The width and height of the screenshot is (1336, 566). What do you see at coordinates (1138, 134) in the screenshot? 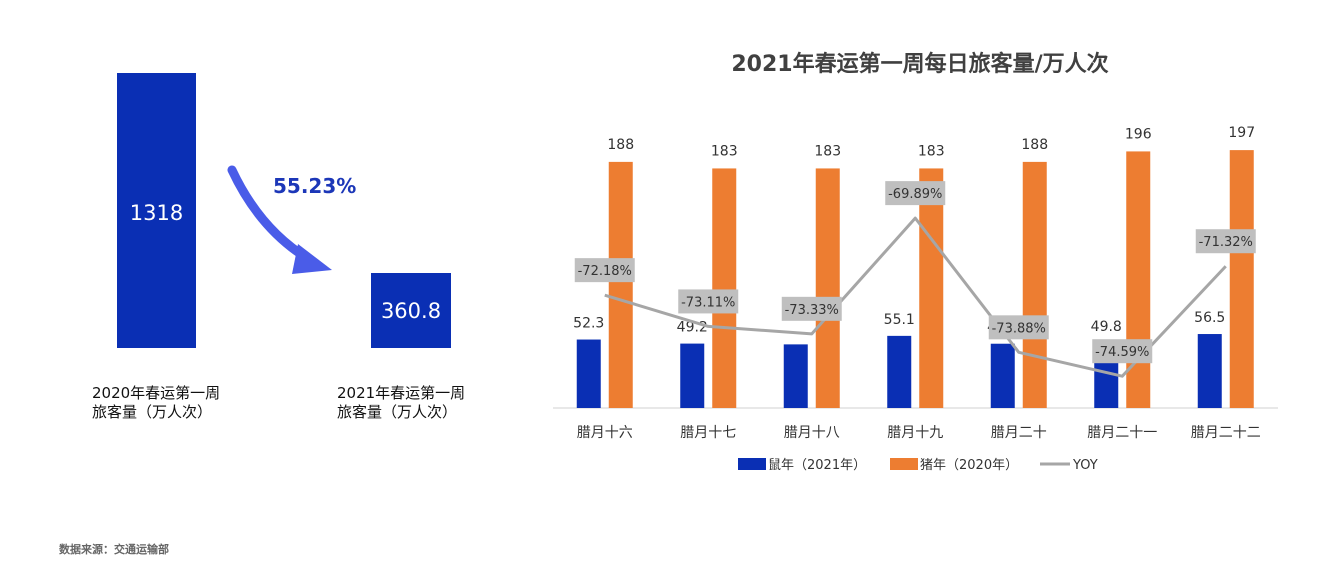
I see `bar-2020-label-5: 196` at bounding box center [1138, 134].